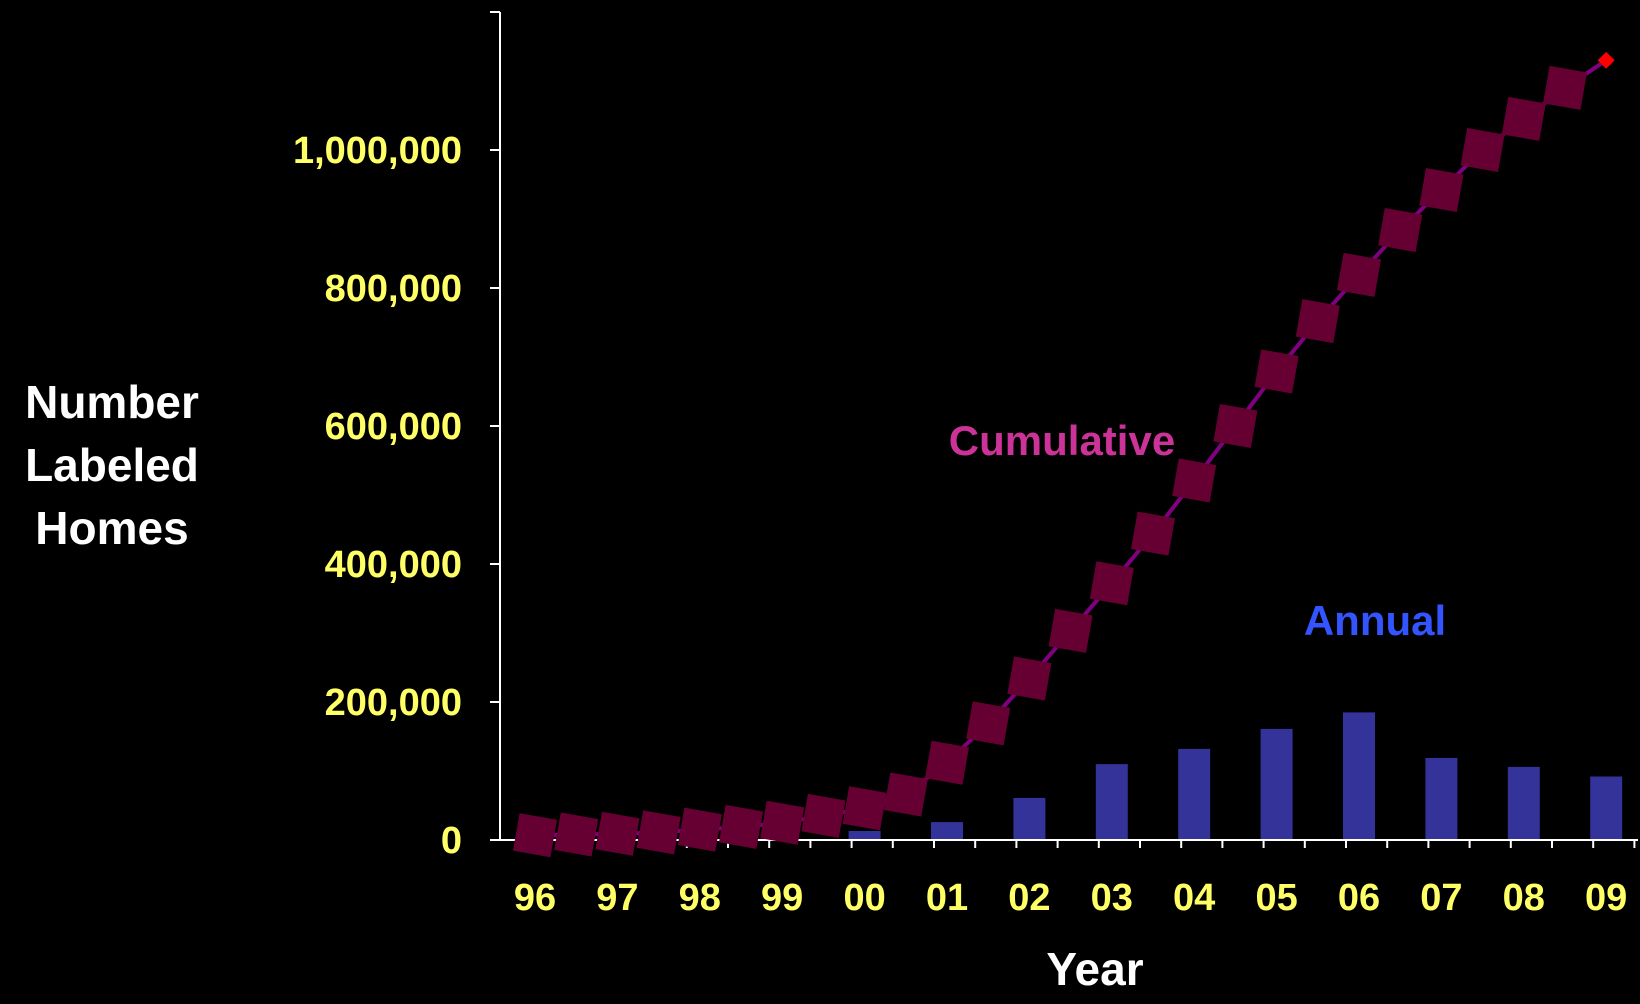 The height and width of the screenshot is (1004, 1640). I want to click on x-tick-label-05: 05, so click(1276, 898).